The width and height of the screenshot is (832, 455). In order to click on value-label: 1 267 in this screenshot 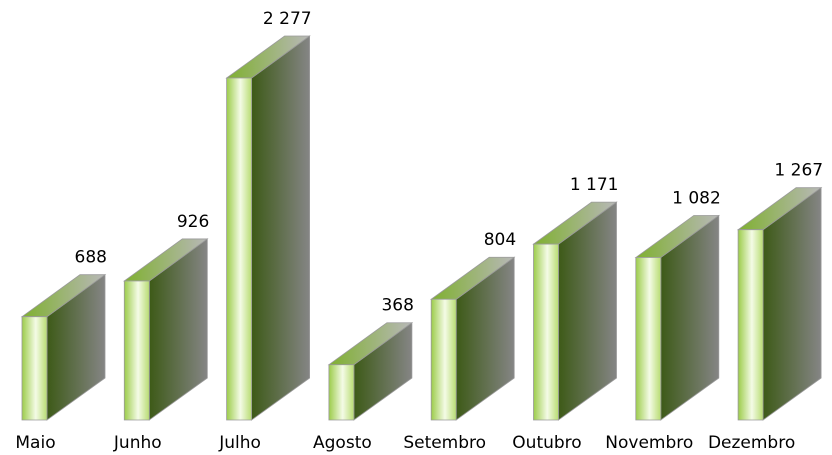, I will do `click(798, 171)`.